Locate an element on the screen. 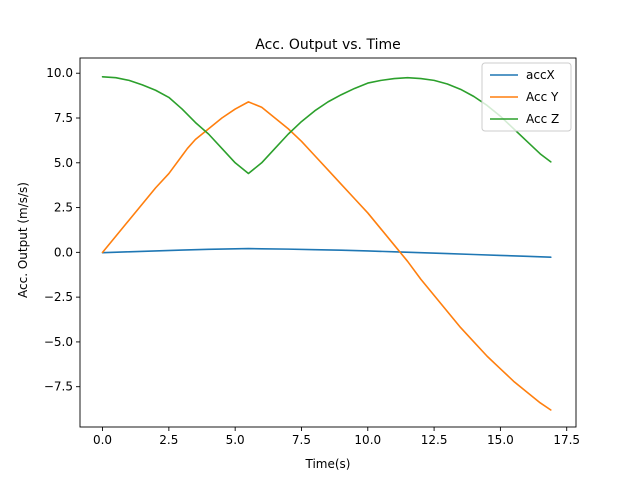 The width and height of the screenshot is (640, 480). series-line-accx is located at coordinates (326, 252).